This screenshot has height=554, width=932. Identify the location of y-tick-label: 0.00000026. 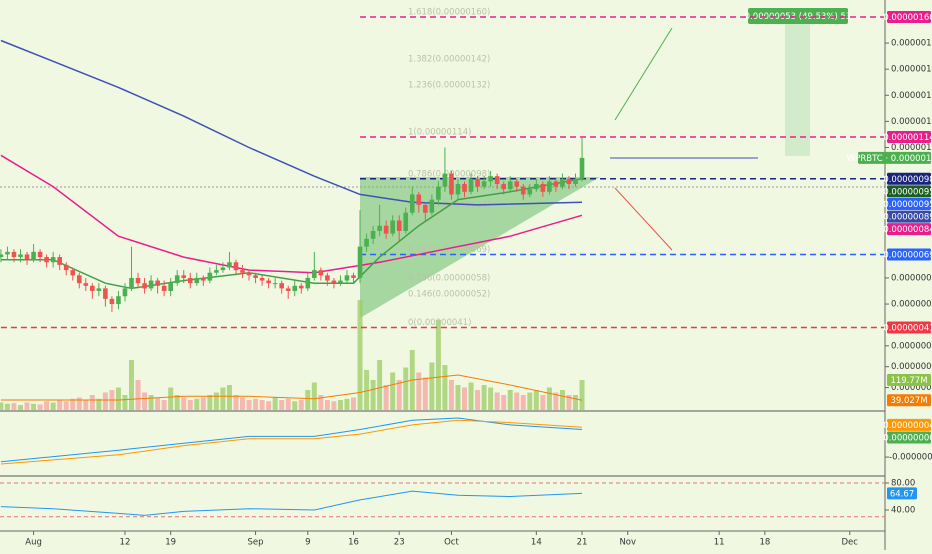
(911, 367).